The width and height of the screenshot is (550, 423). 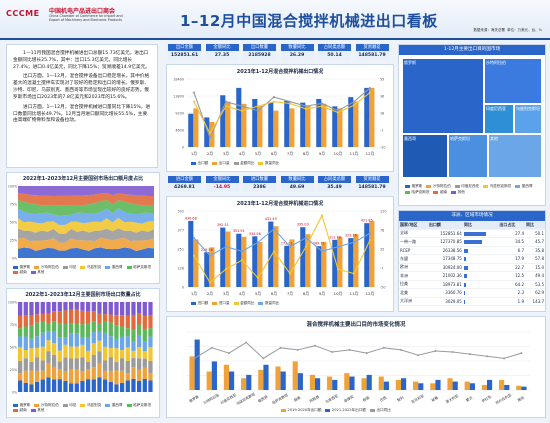 I want to click on table-row: 非洲 21002.36 12.5 49.4, so click(x=472, y=276).